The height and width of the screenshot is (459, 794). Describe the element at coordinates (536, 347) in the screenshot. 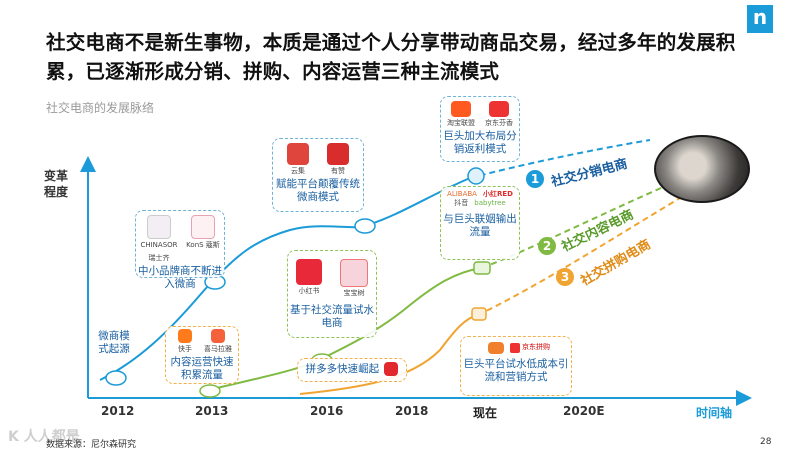

I see `logo-label-jd-pingou: 京东拼购` at that location.